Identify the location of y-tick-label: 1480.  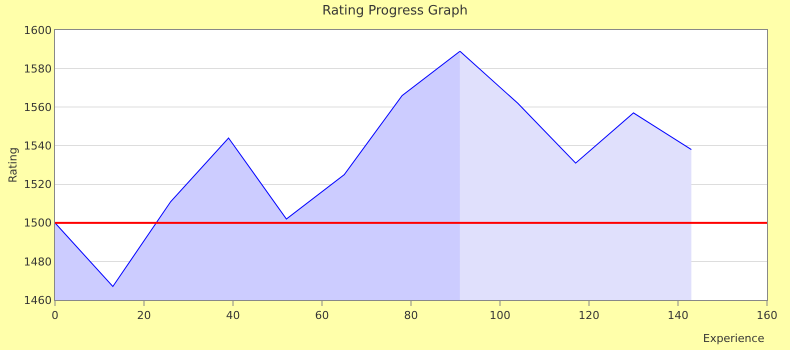
(38, 261).